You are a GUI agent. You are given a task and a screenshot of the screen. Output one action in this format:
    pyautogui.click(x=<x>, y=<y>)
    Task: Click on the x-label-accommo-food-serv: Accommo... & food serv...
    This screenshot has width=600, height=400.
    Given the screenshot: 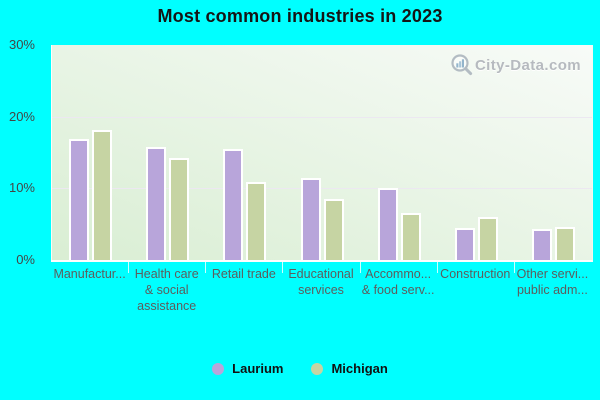 What is the action you would take?
    pyautogui.click(x=398, y=282)
    